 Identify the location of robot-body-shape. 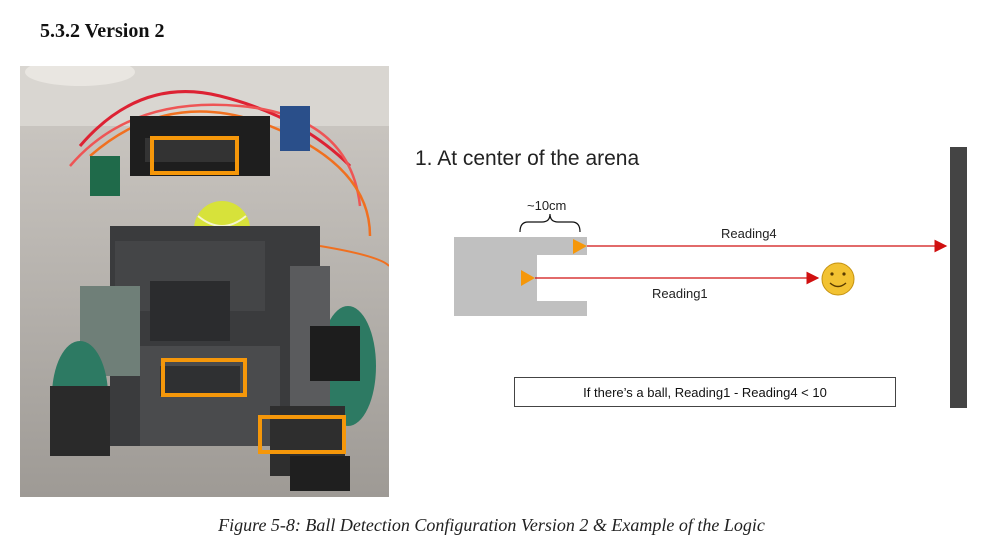
(520, 276).